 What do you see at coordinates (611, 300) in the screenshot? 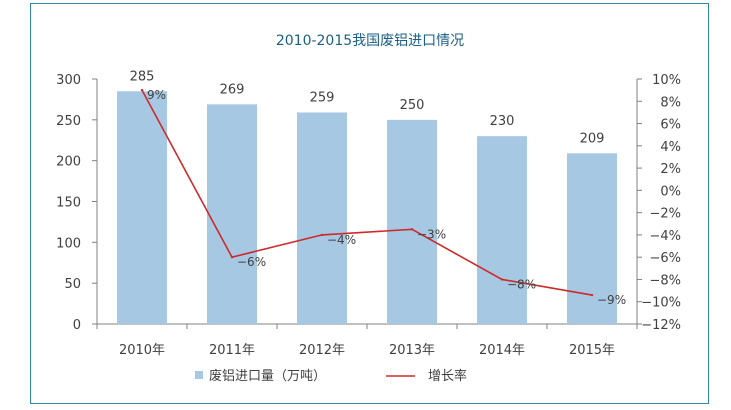
I see `growth-rate-data-label: −9%` at bounding box center [611, 300].